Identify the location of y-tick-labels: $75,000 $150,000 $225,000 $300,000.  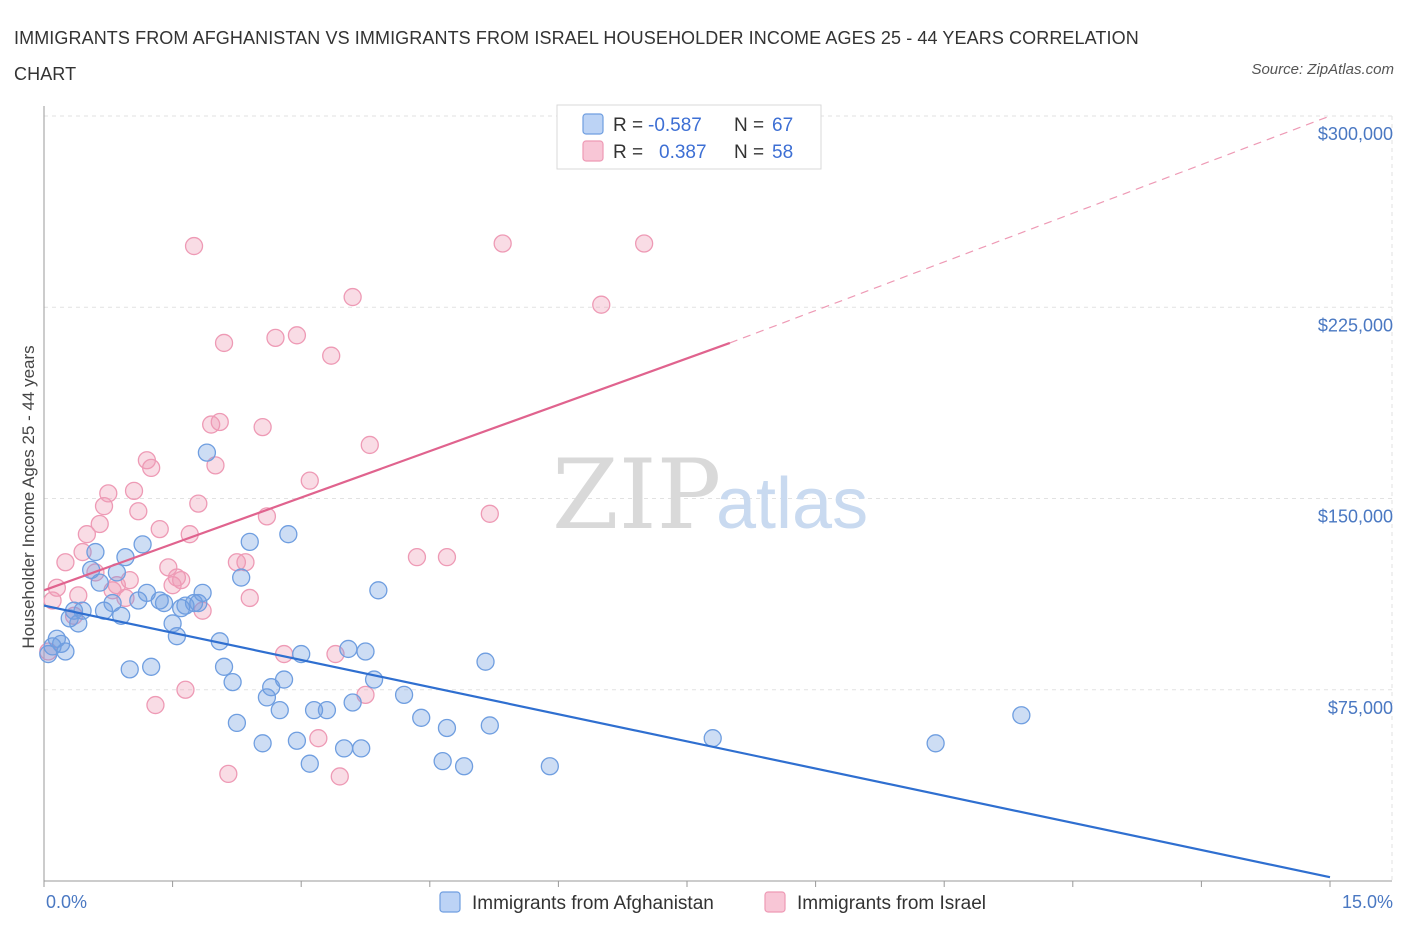
(1355, 421).